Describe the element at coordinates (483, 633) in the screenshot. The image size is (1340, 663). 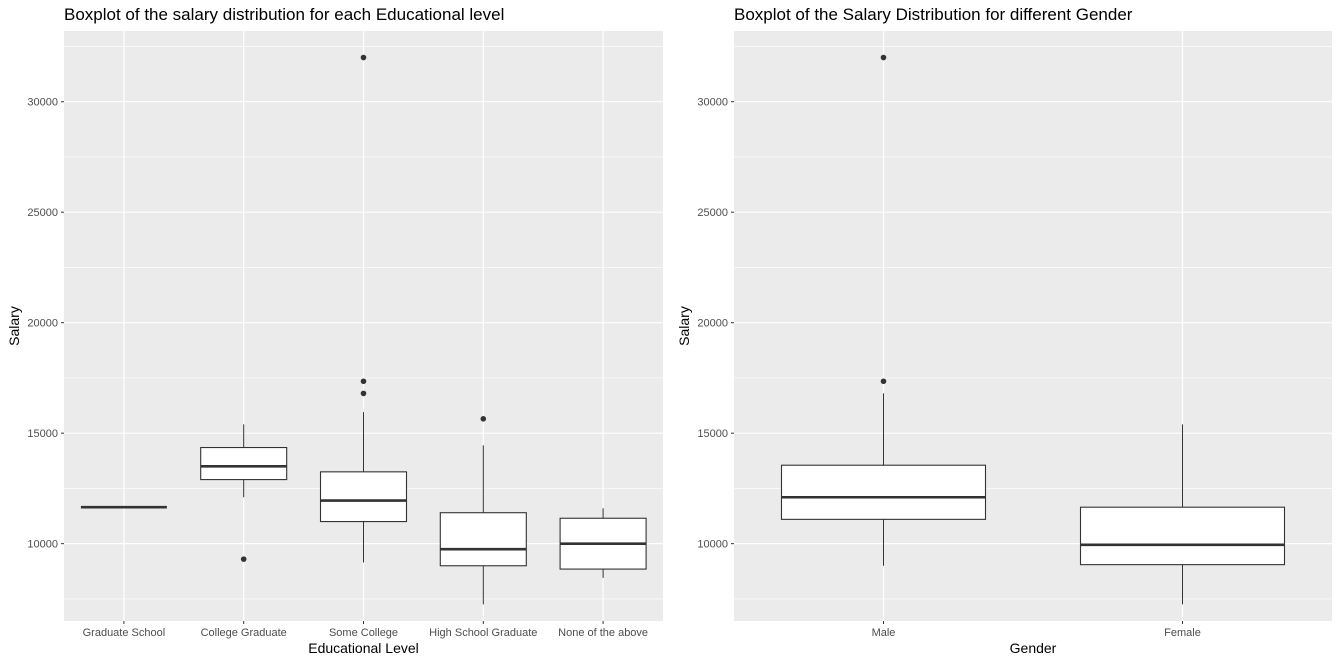
I see `x-tick-label: High School Graduate` at that location.